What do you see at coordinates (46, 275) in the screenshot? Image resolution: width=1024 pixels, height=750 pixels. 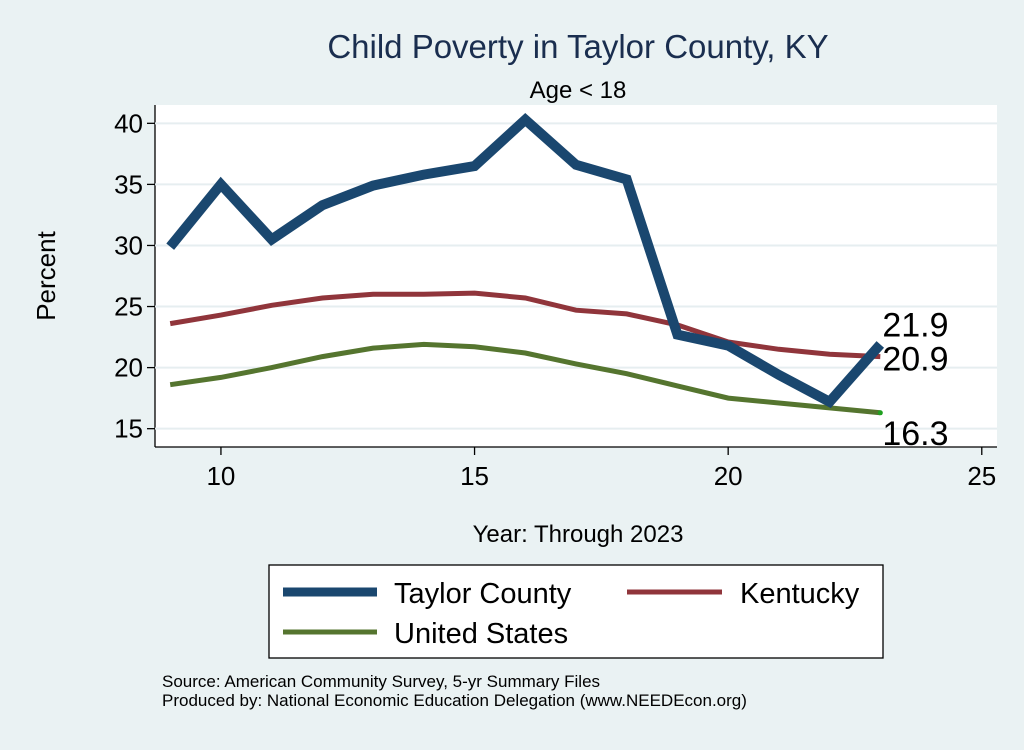 I see `y-axis-label: Percent` at bounding box center [46, 275].